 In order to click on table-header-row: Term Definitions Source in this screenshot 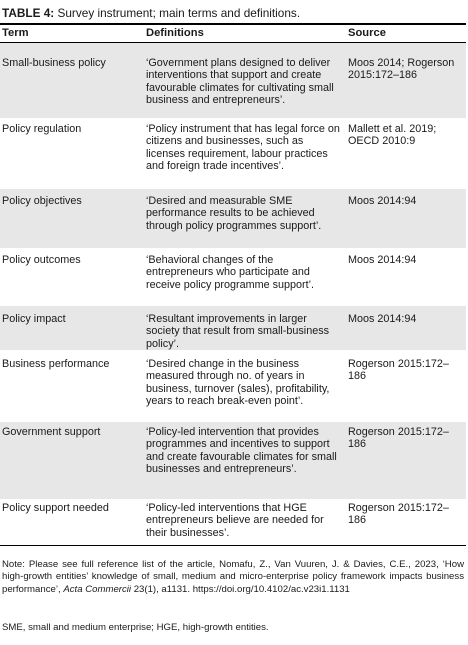, I will do `click(233, 33)`.